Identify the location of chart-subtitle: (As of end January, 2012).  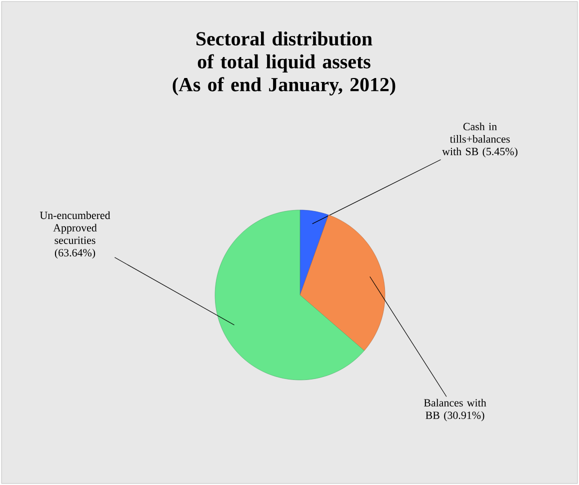
(284, 86).